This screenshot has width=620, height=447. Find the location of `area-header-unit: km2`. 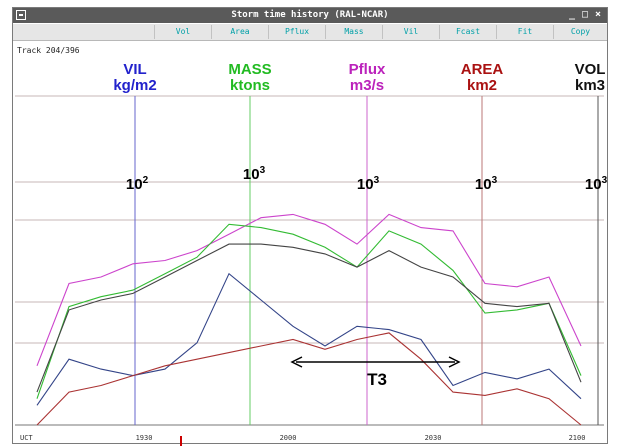

area-header-unit: km2 is located at coordinates (482, 85).